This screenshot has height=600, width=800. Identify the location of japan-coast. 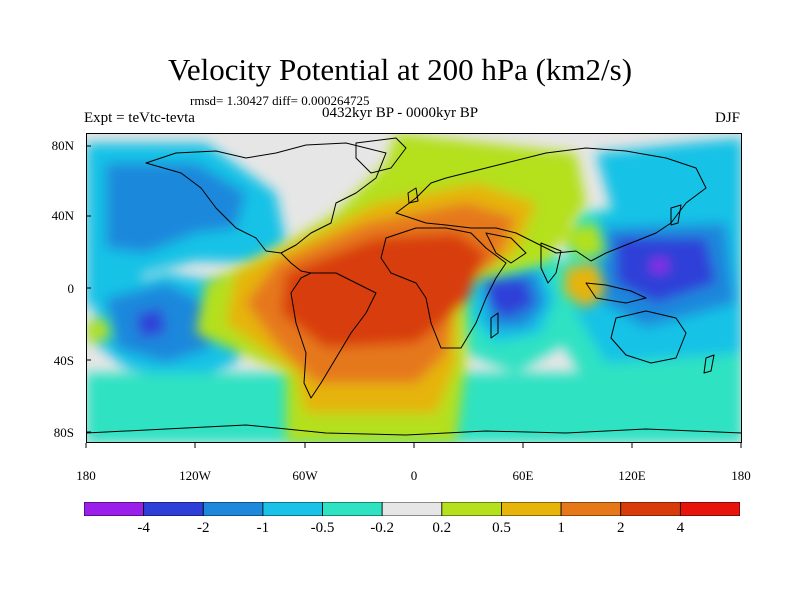
(676, 215).